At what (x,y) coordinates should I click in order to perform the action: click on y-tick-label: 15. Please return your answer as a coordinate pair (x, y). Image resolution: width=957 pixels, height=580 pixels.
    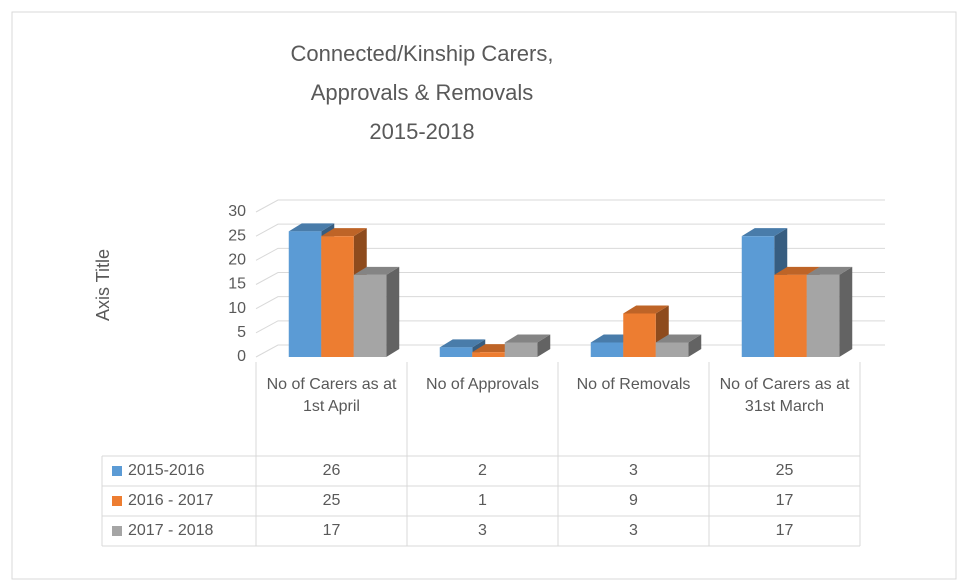
    Looking at the image, I should click on (237, 284).